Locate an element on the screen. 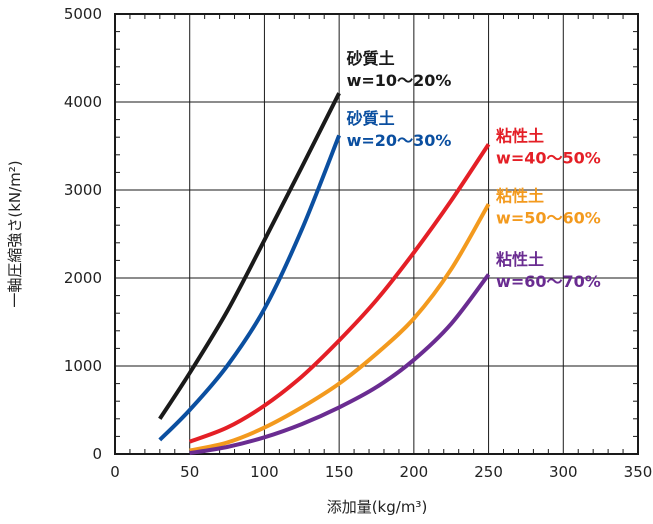 The image size is (653, 524). y-tick-label-3000: 3000 is located at coordinates (83, 190).